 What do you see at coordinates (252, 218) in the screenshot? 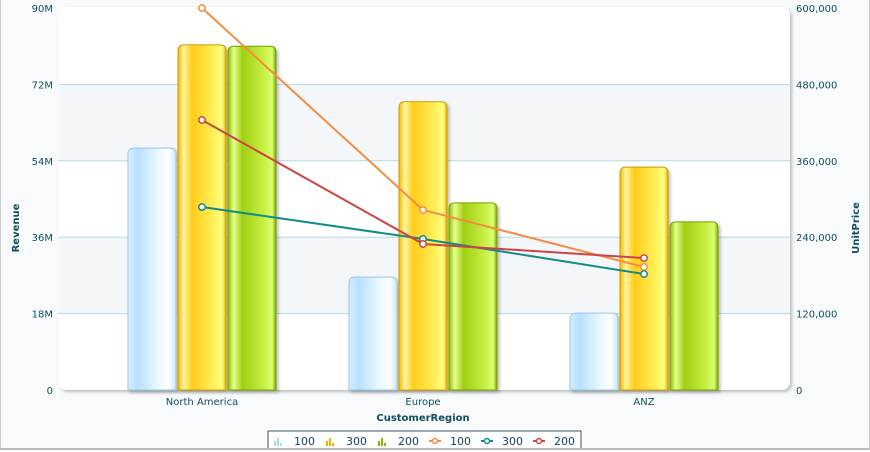
I see `bar-200-north-america` at bounding box center [252, 218].